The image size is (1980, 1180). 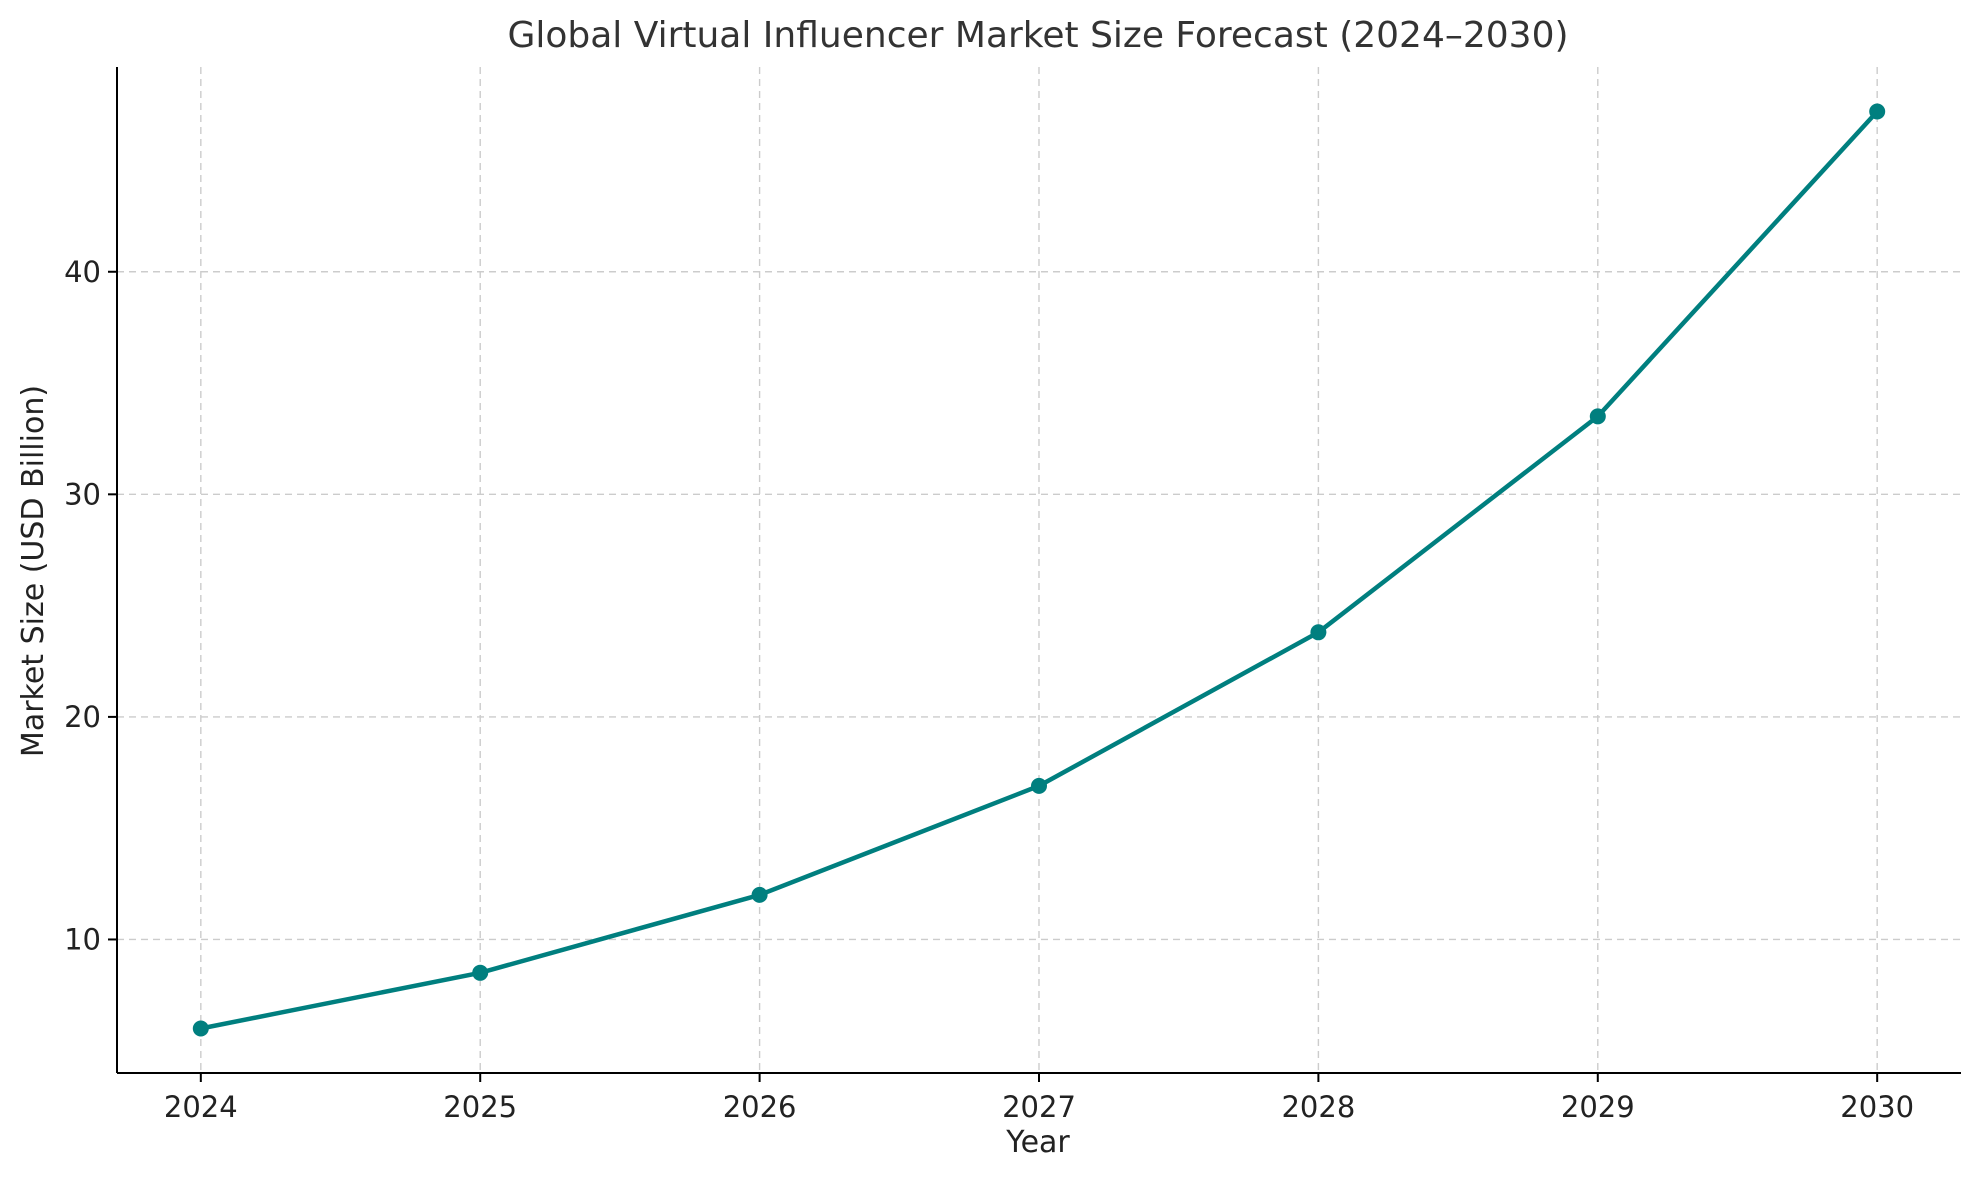 I want to click on x-tick-label: 2030, so click(x=1877, y=1107).